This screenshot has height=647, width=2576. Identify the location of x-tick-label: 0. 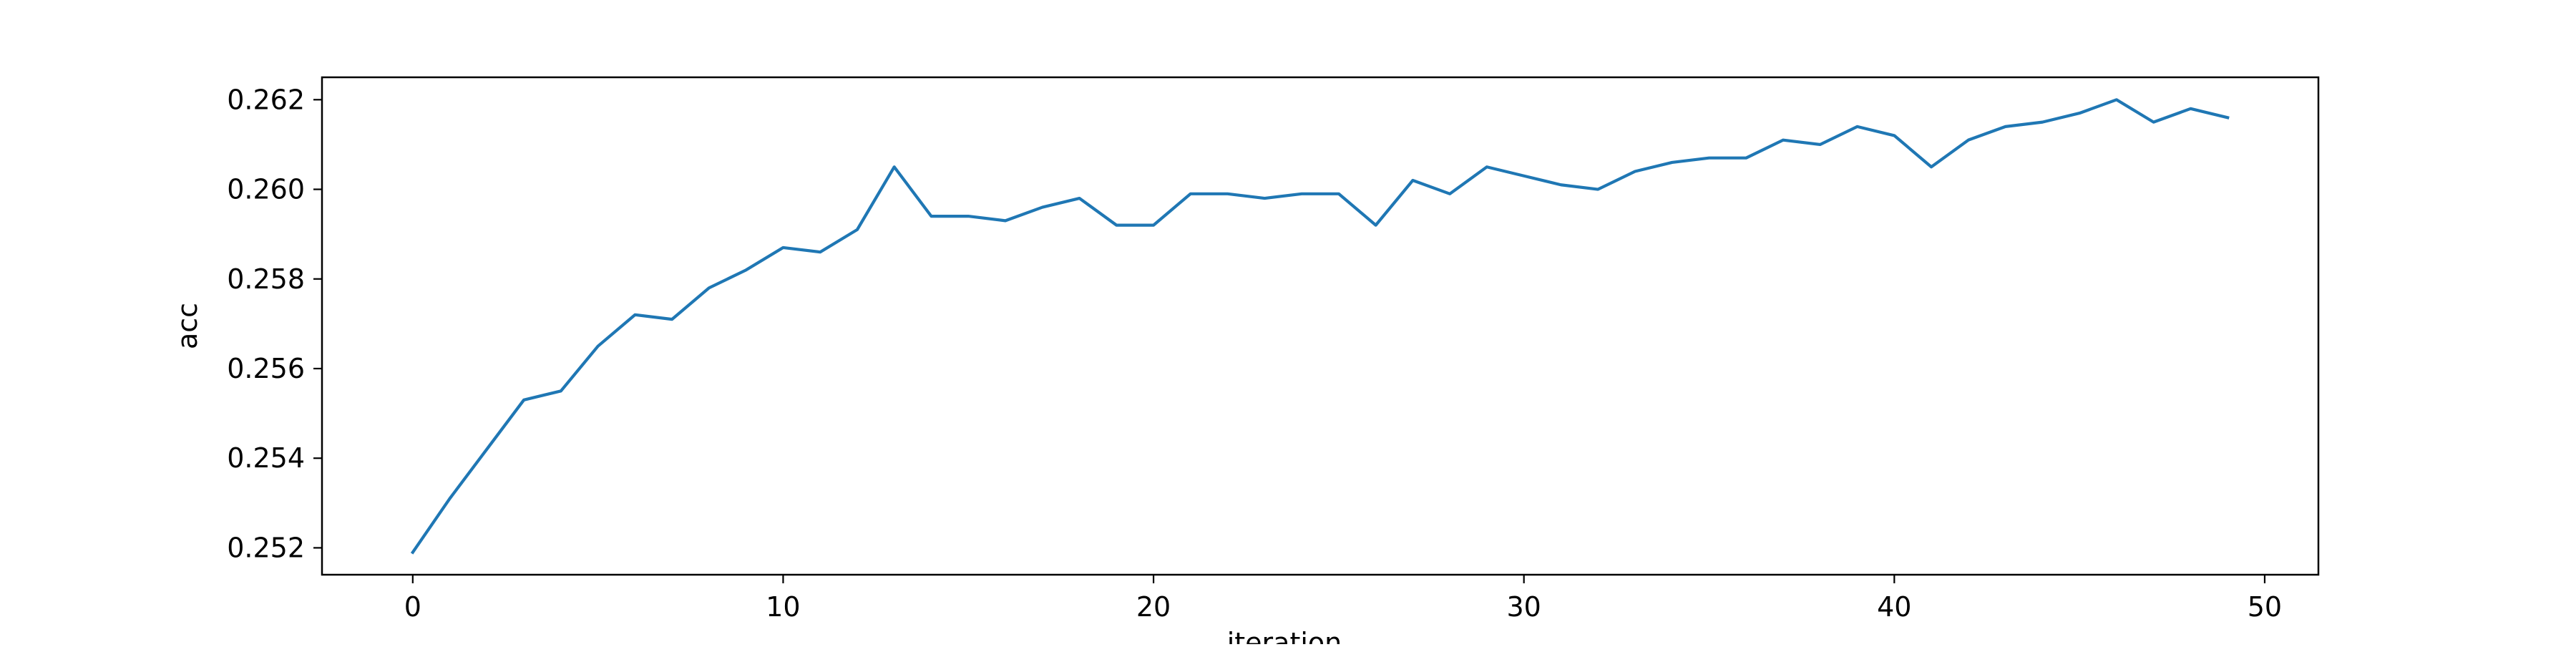
(412, 607).